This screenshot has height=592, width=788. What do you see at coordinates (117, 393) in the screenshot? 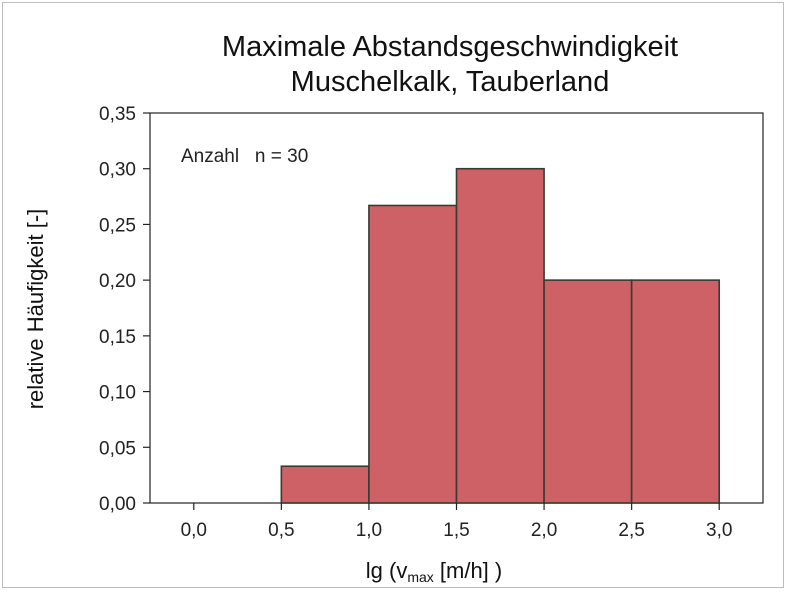
I see `y-tick-label-2: 0,10` at bounding box center [117, 393].